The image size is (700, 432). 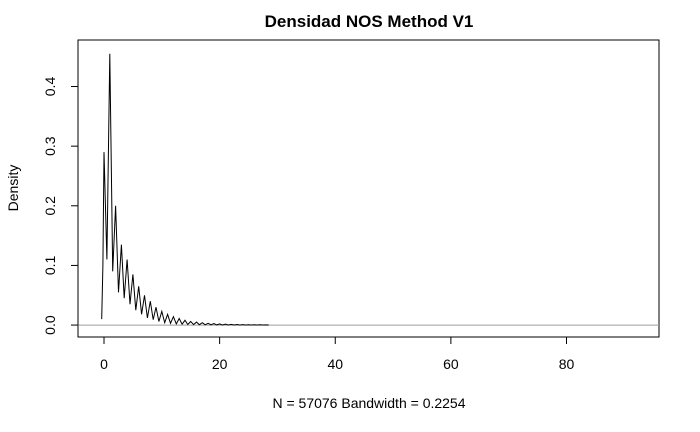 What do you see at coordinates (50, 325) in the screenshot?
I see `y-tick-label: 0.0` at bounding box center [50, 325].